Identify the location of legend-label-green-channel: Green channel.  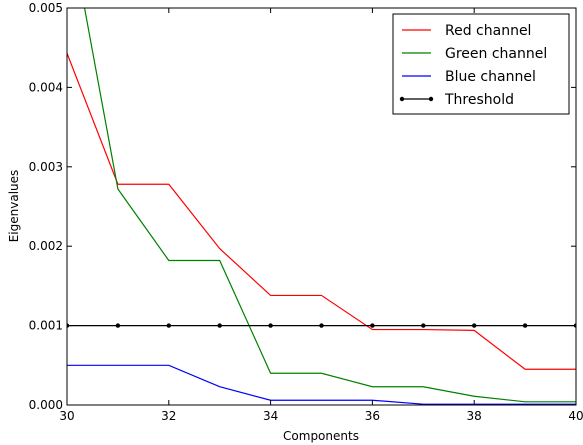
(496, 54).